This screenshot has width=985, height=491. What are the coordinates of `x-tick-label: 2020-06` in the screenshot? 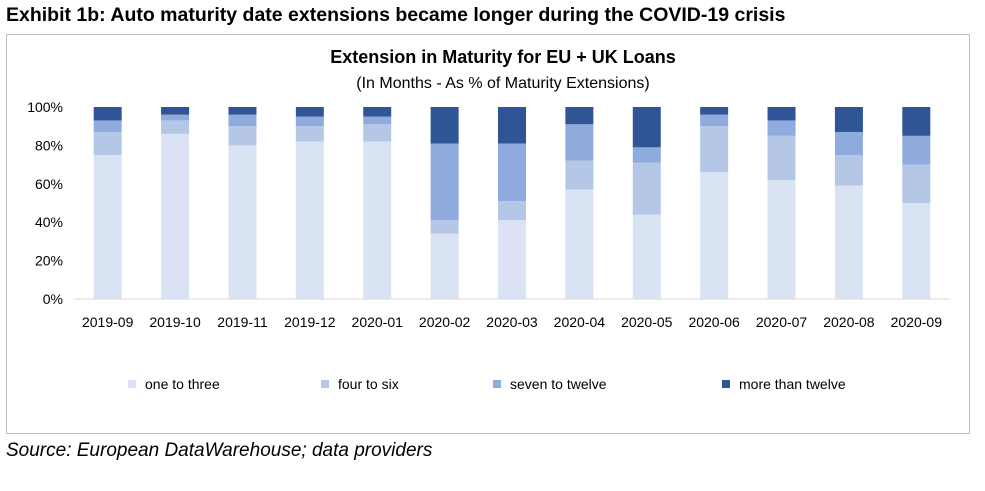 It's located at (714, 322).